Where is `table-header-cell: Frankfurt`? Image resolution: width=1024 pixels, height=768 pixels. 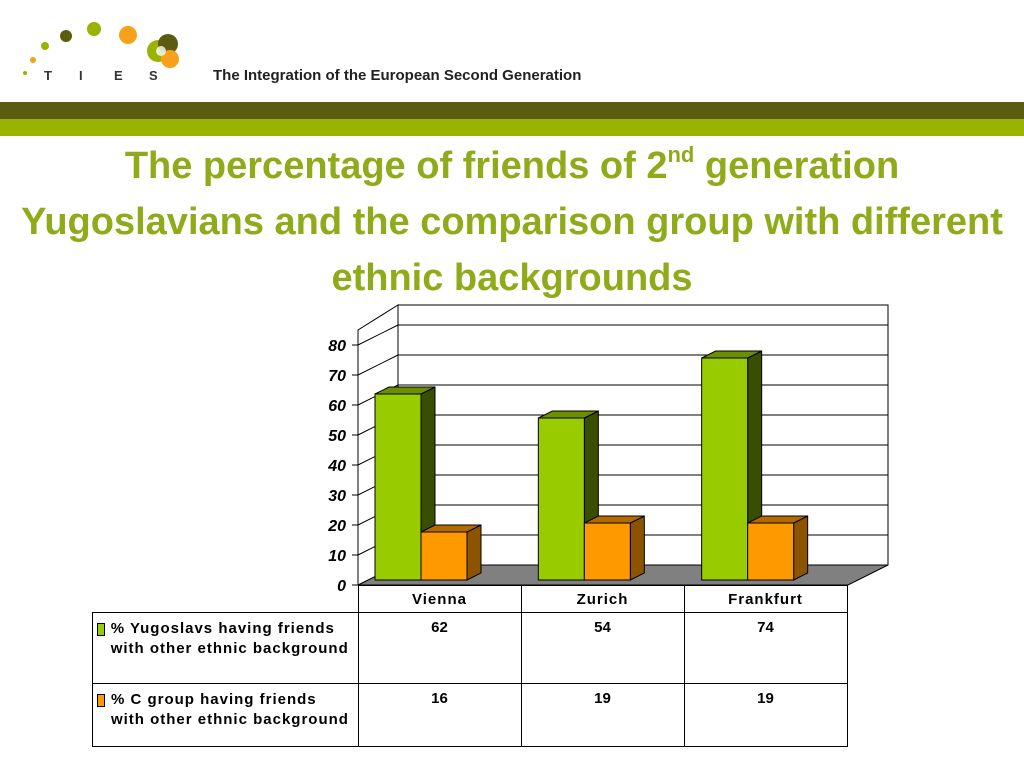
table-header-cell: Frankfurt is located at coordinates (765, 599).